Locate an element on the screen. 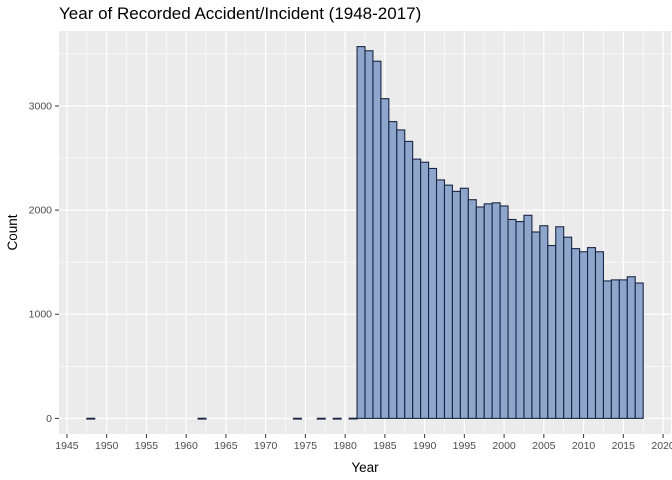 This screenshot has height=480, width=672. x-tick-label: 1975 is located at coordinates (306, 446).